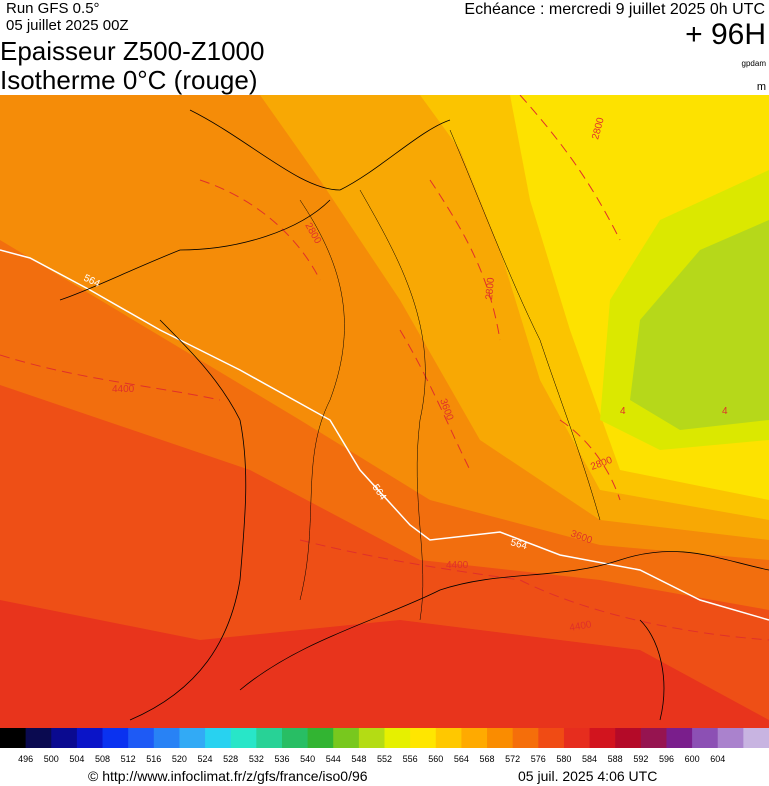 The width and height of the screenshot is (769, 786). Describe the element at coordinates (518, 544) in the screenshot. I see `contour-label: 564` at that location.